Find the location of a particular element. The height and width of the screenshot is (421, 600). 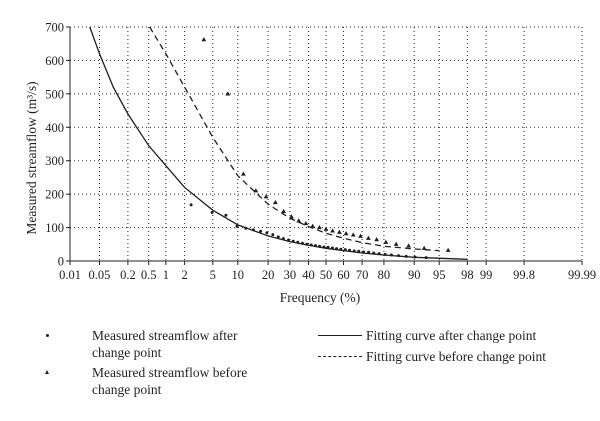

x-tick-label: 0.05 is located at coordinates (100, 275).